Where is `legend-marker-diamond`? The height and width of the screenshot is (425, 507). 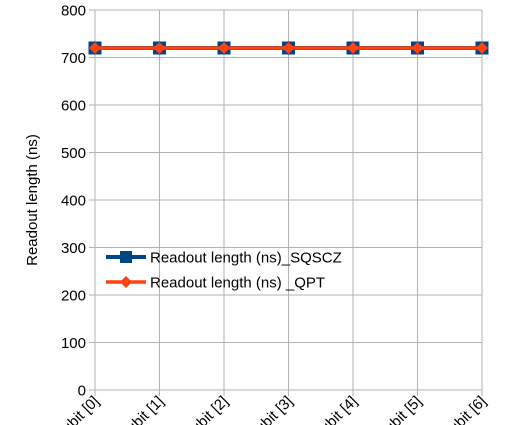 legend-marker-diamond is located at coordinates (126, 282).